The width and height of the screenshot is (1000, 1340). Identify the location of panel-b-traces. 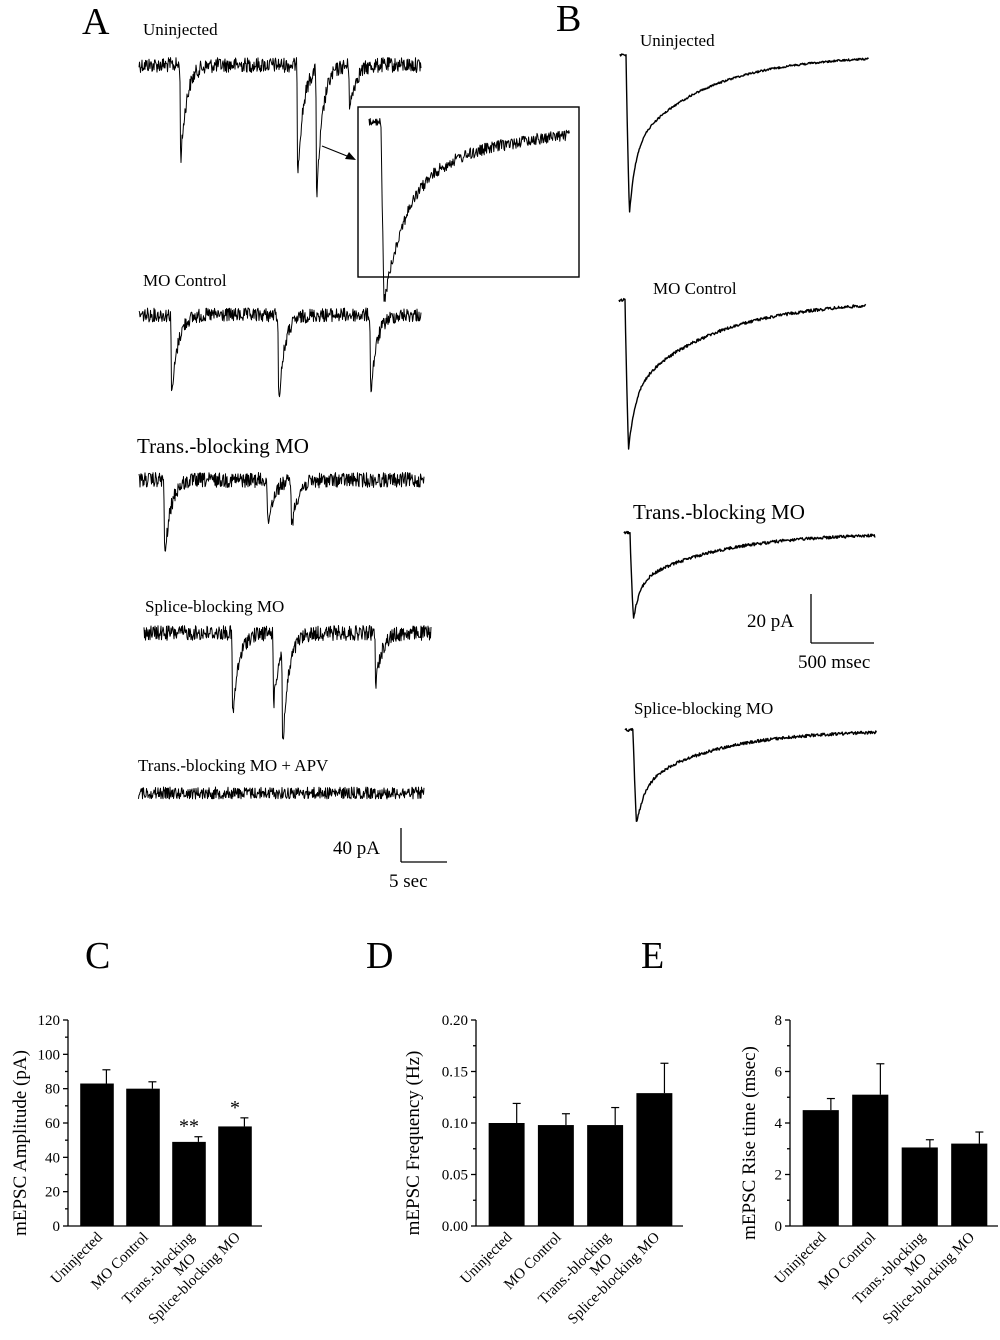
(748, 437).